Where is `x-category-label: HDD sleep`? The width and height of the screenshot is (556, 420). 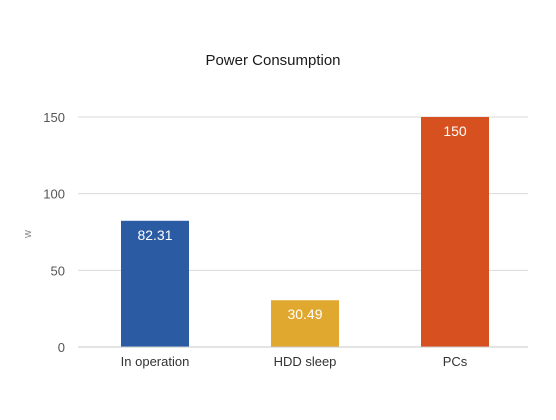 x-category-label: HDD sleep is located at coordinates (305, 361).